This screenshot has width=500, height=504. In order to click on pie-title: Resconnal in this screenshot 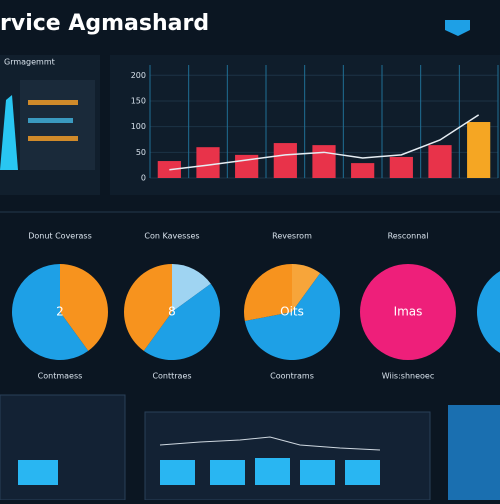, I will do `click(408, 236)`.